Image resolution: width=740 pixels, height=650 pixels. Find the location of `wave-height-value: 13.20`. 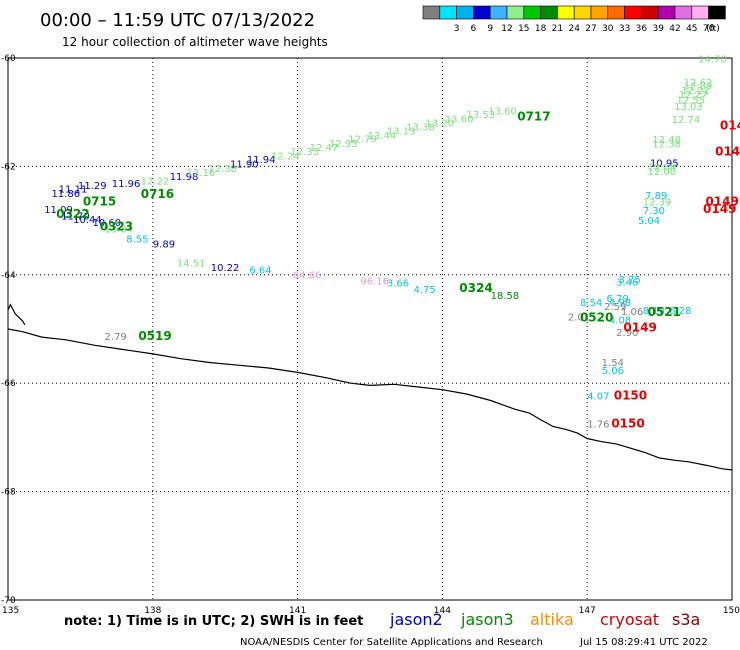

wave-height-value: 13.20 is located at coordinates (440, 123).